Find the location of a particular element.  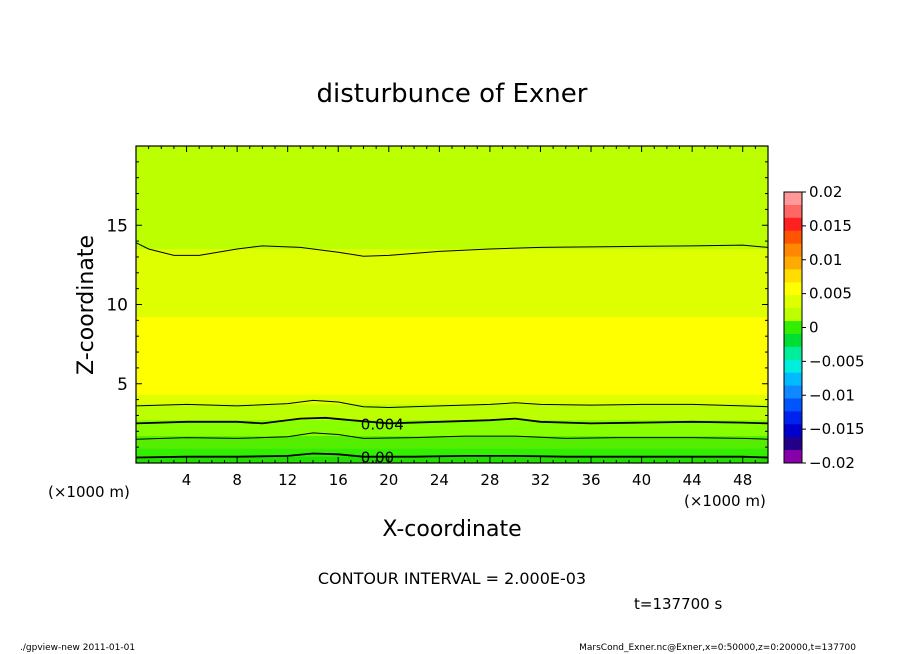

contour-interval-text: CONTOUR INTERVAL = 2.000E-03 is located at coordinates (452, 578).